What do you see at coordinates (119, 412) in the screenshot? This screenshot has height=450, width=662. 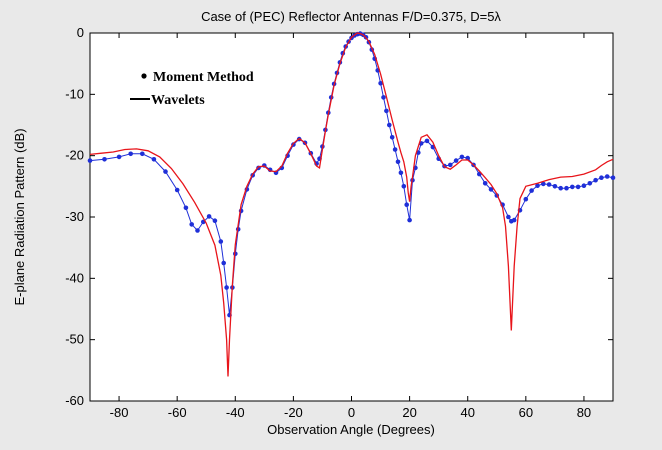 I see `x-tick-label: -80` at bounding box center [119, 412].